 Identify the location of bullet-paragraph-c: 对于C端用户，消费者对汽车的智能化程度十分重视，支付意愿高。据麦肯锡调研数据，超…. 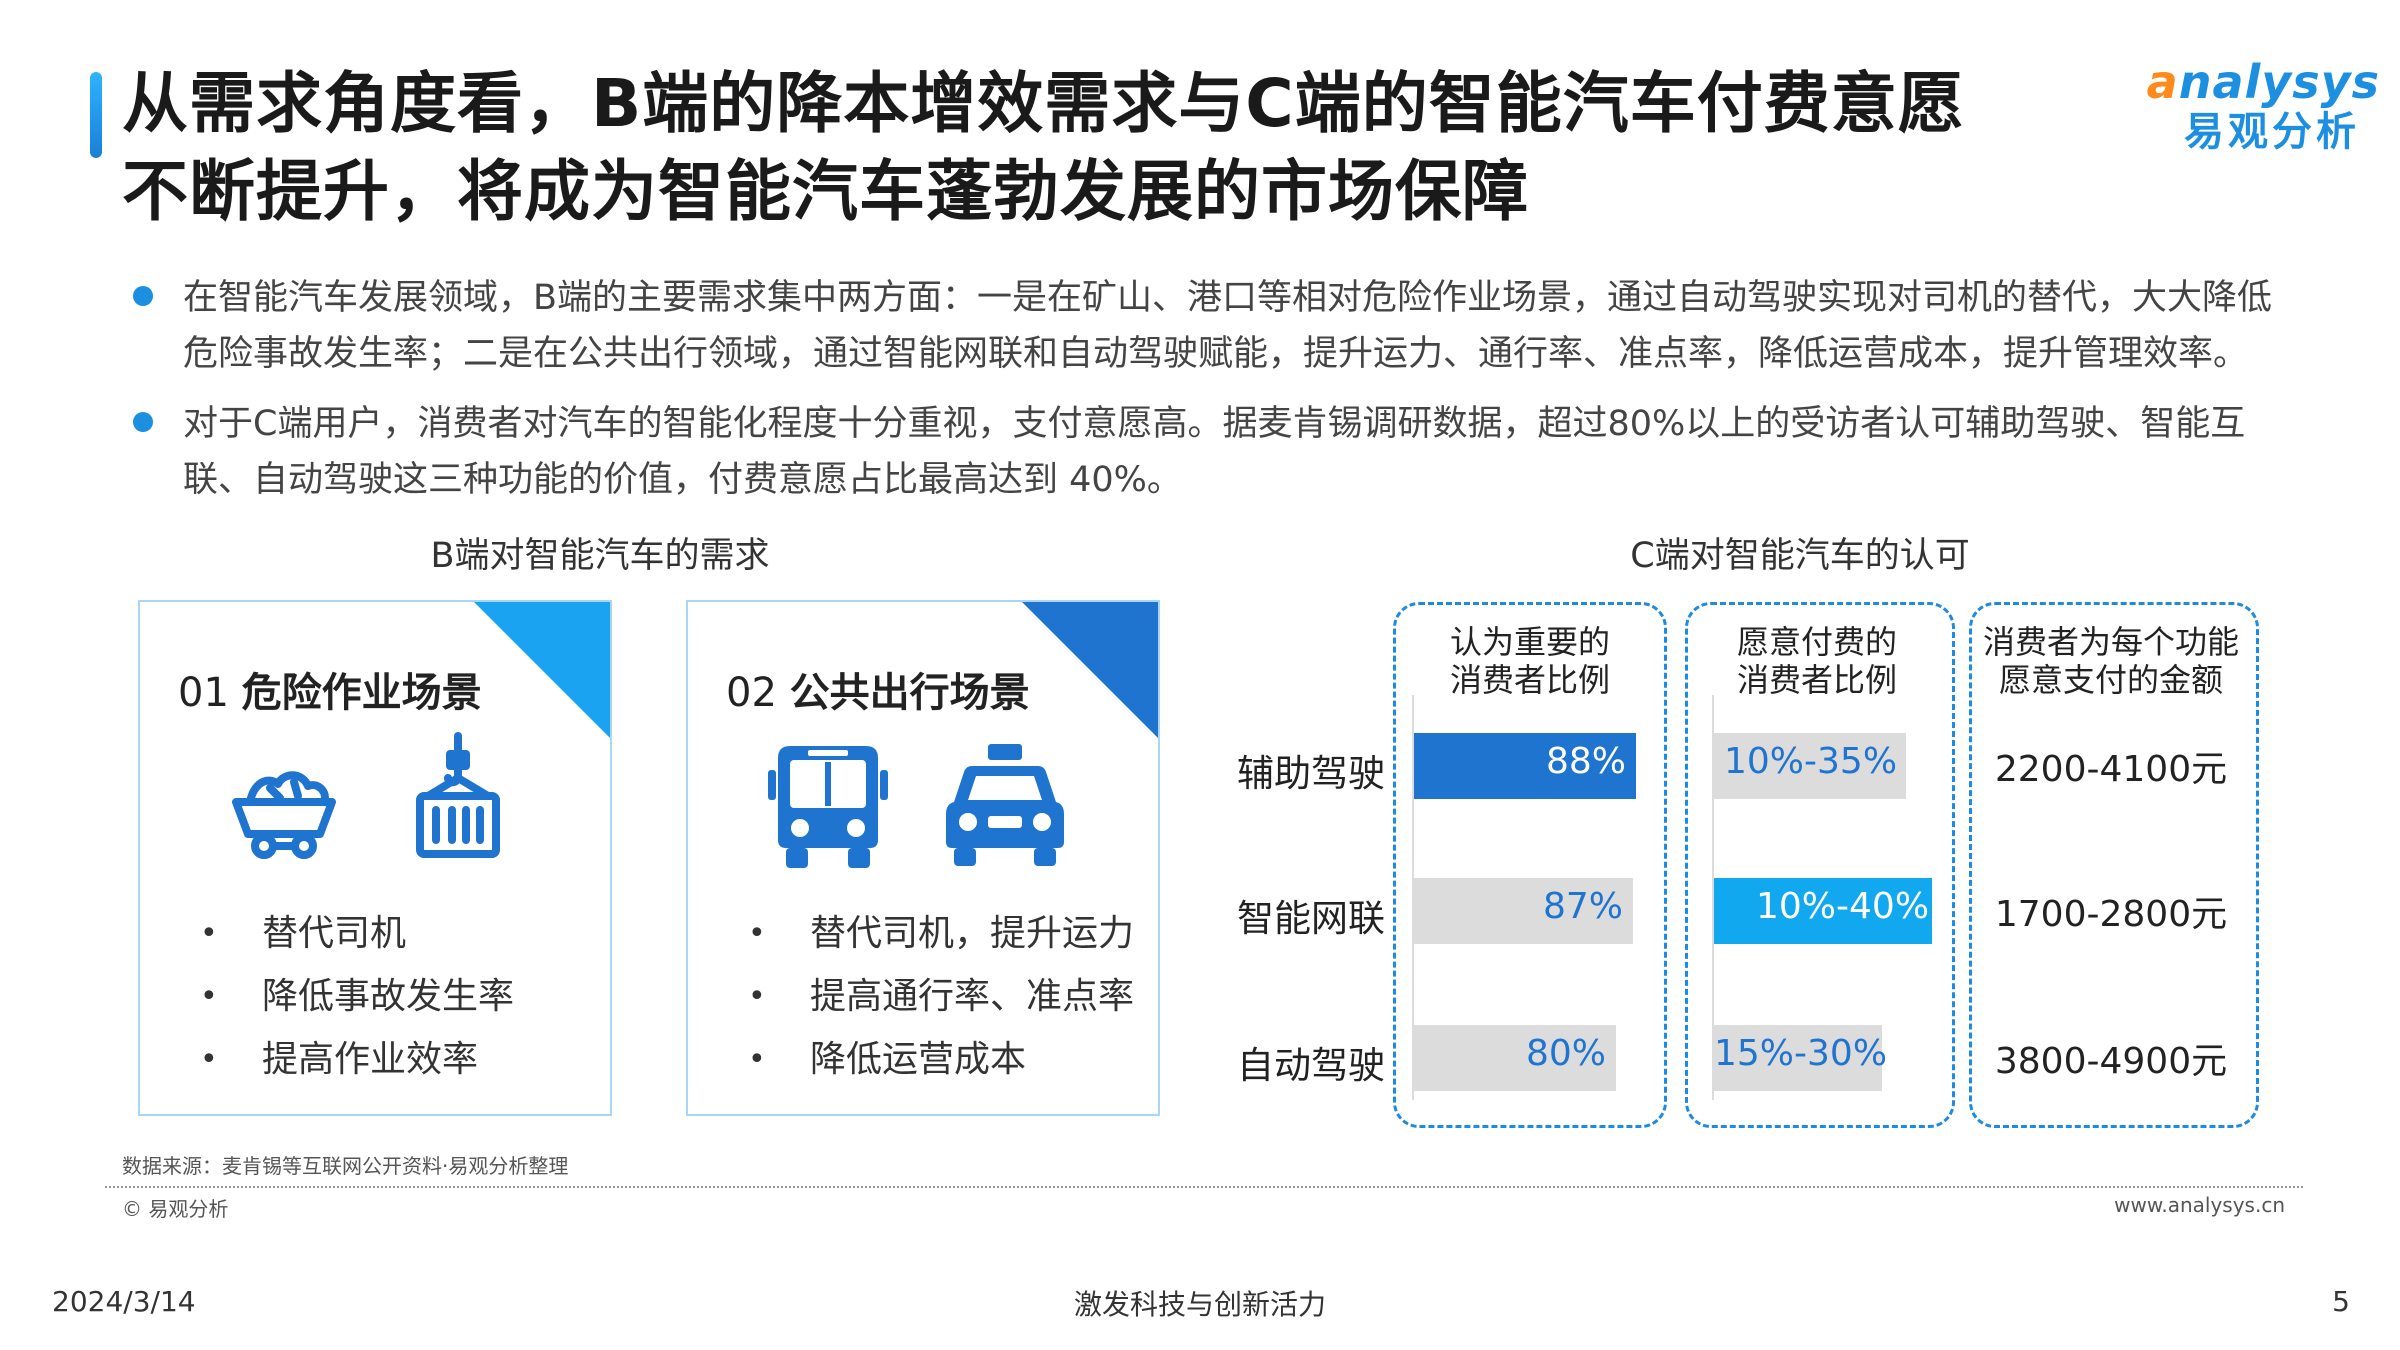
(1219, 452).